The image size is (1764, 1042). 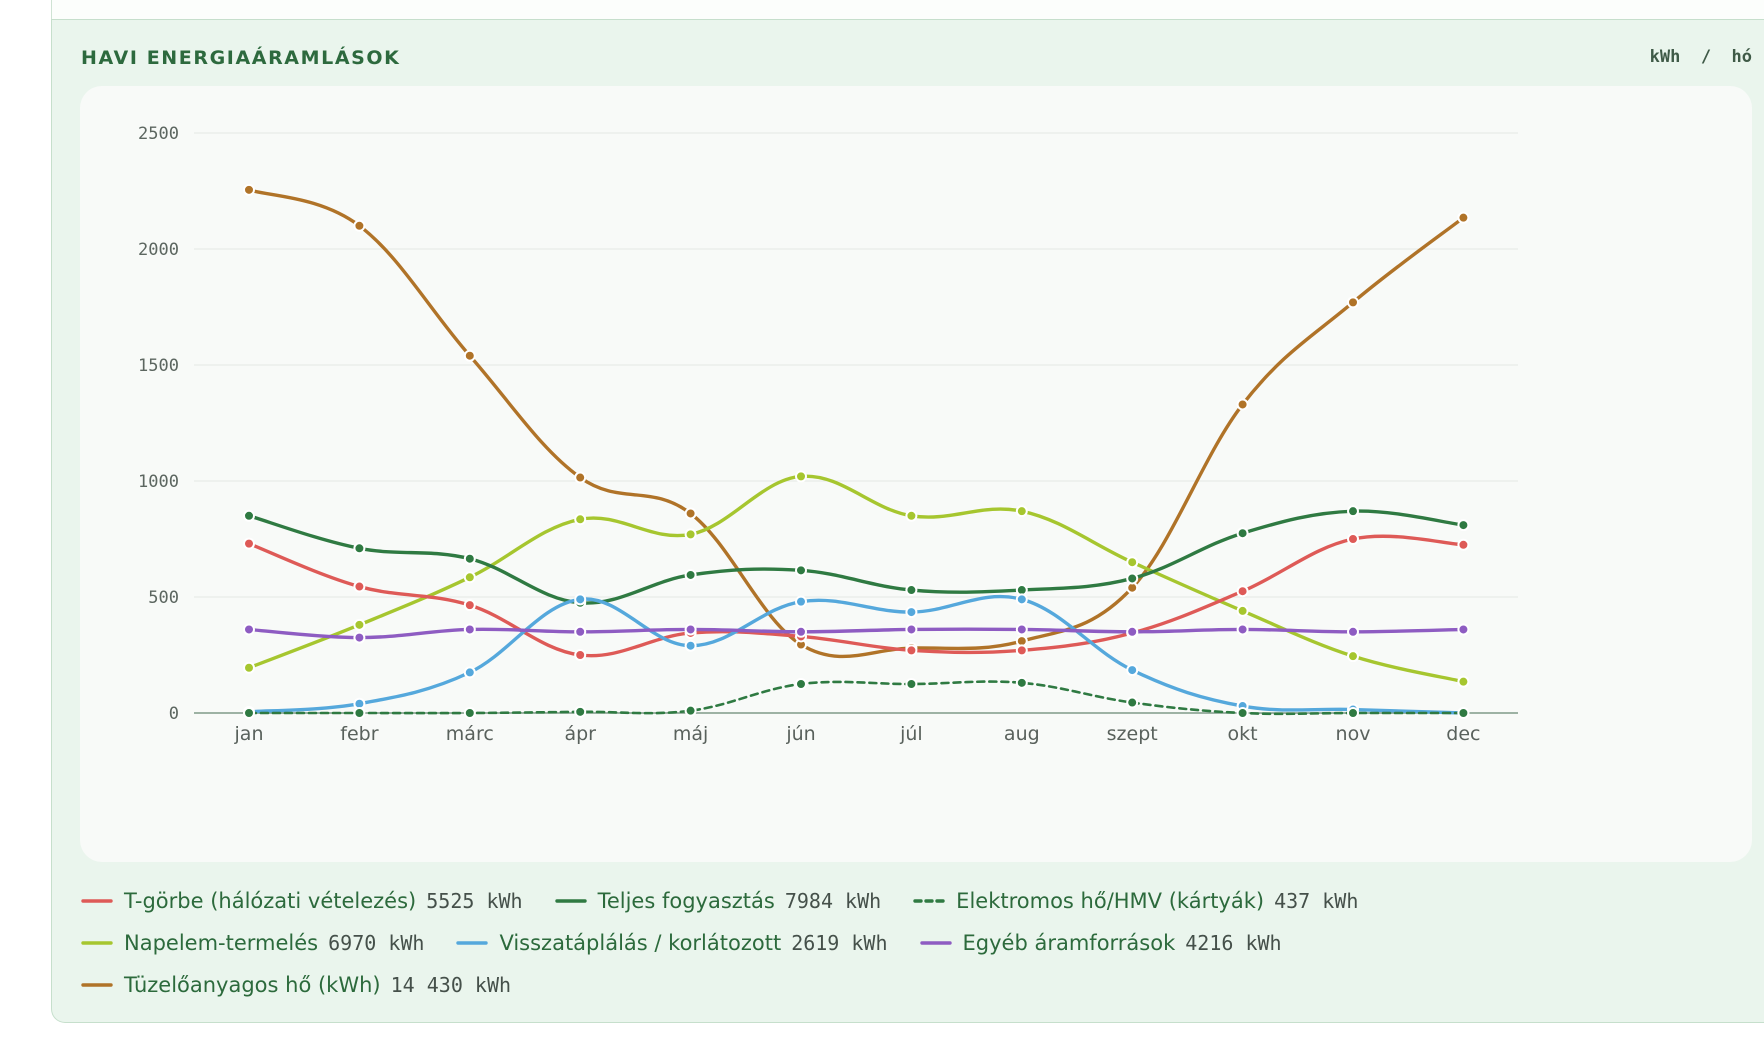 What do you see at coordinates (907, 9) in the screenshot?
I see `top-strip` at bounding box center [907, 9].